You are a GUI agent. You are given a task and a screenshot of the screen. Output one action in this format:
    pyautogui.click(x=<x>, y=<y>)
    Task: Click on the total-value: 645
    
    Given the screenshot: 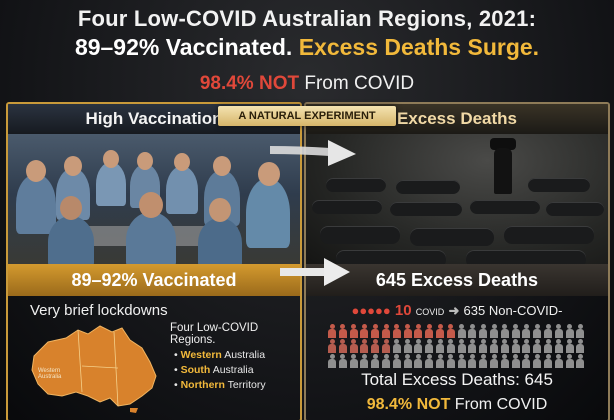 What is the action you would take?
    pyautogui.click(x=538, y=379)
    